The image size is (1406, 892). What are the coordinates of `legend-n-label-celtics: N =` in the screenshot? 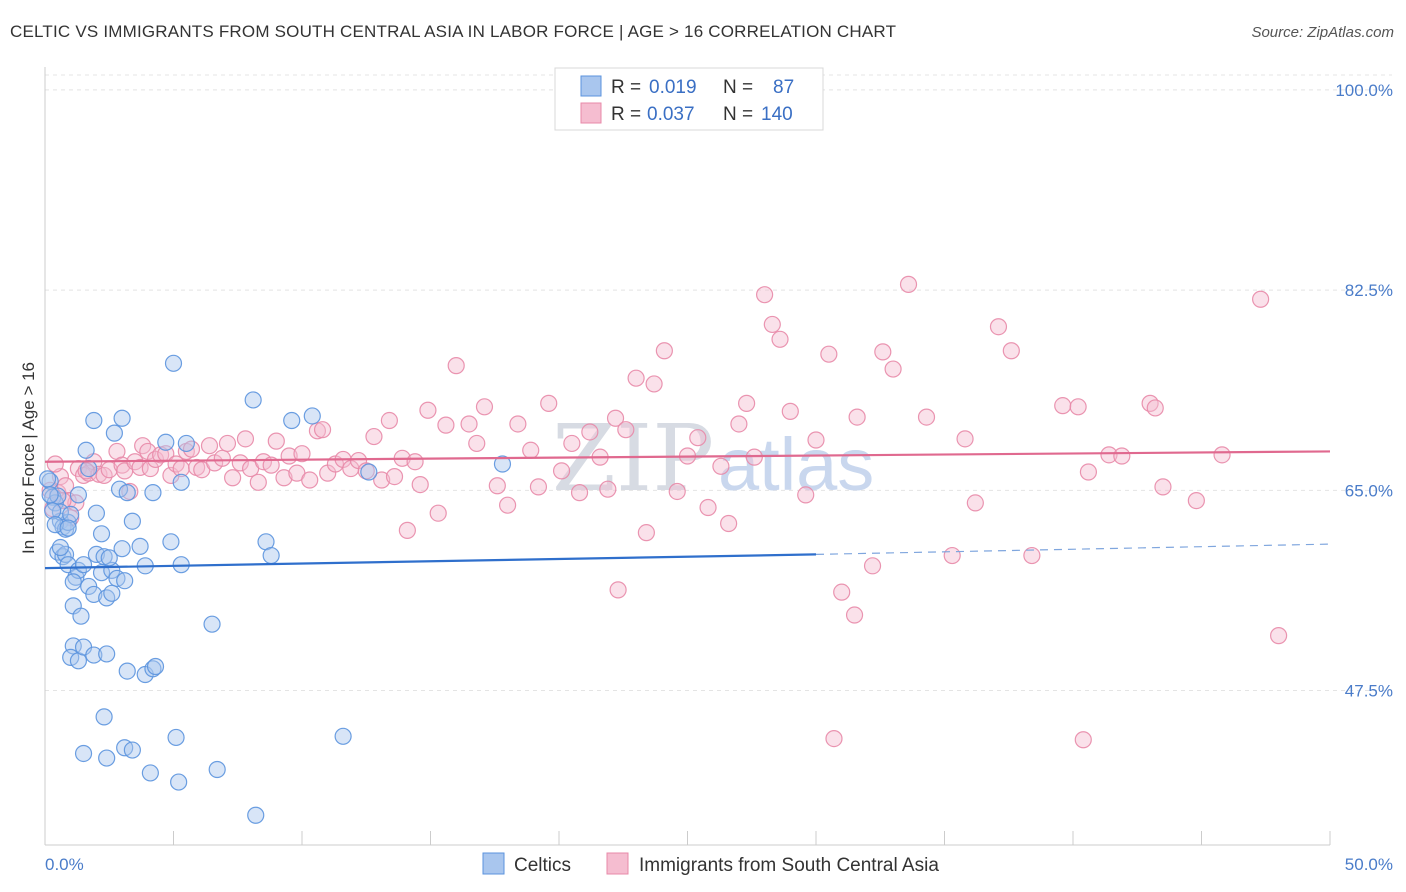 It's located at (738, 87).